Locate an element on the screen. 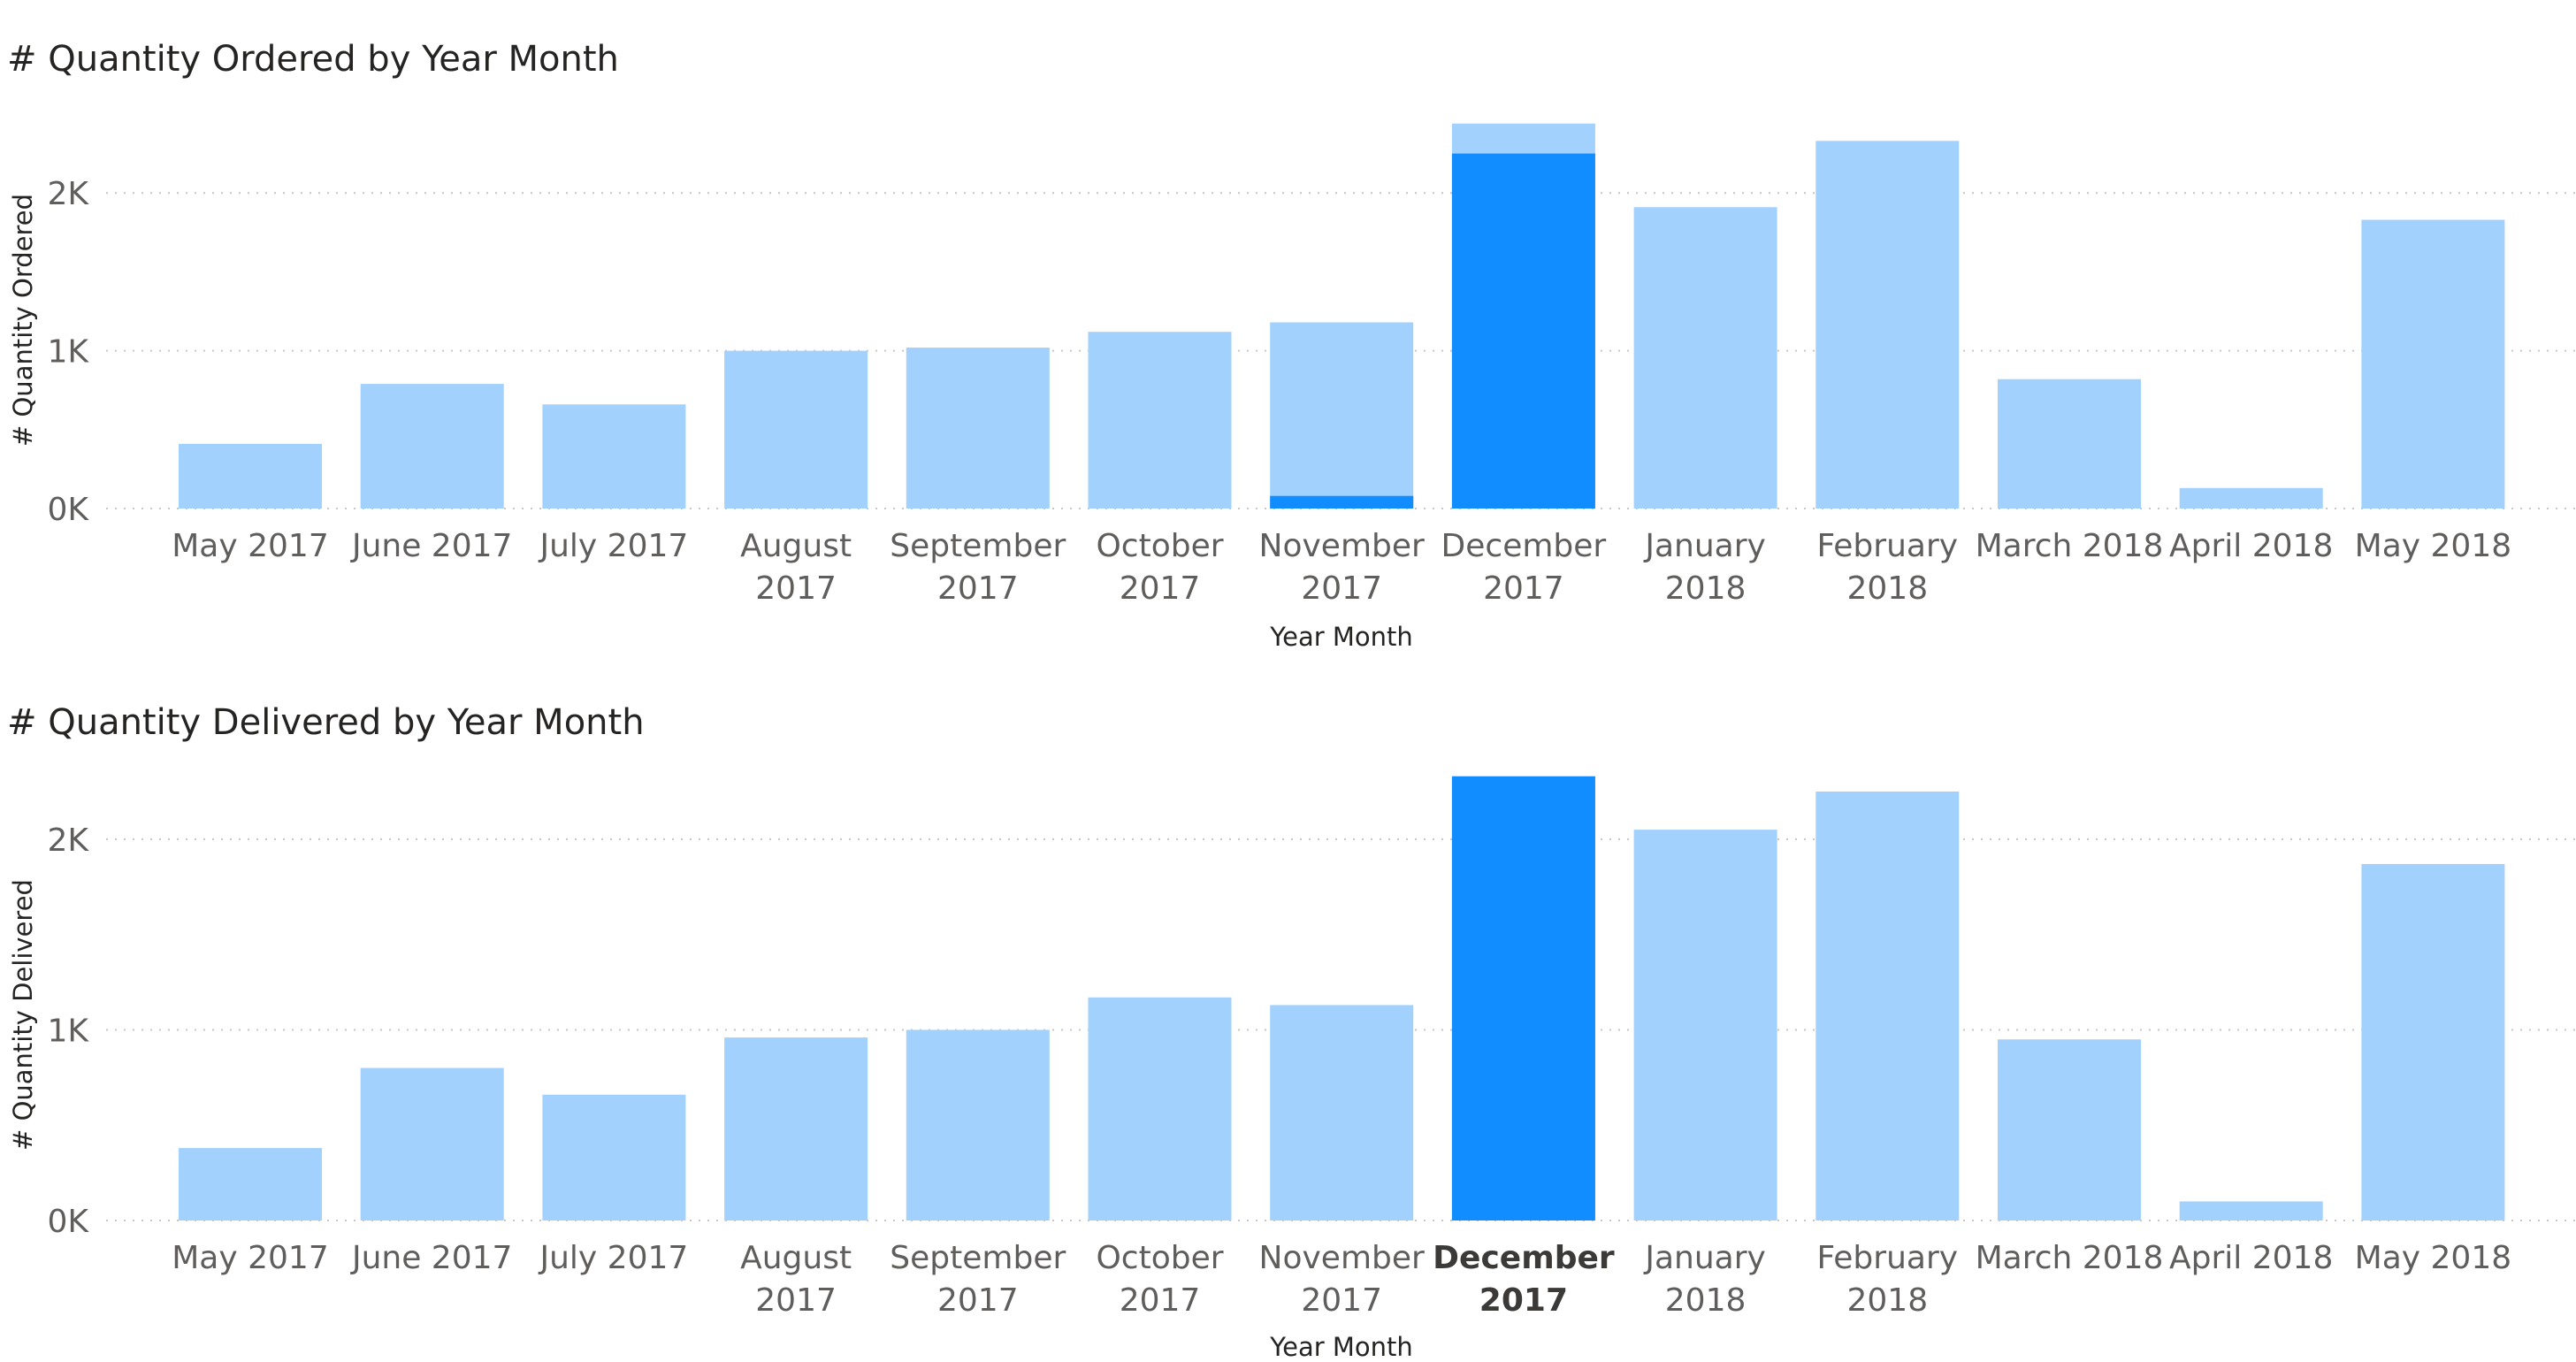 The image size is (2576, 1362). ordered-y-tick-label: 0K is located at coordinates (68, 510).